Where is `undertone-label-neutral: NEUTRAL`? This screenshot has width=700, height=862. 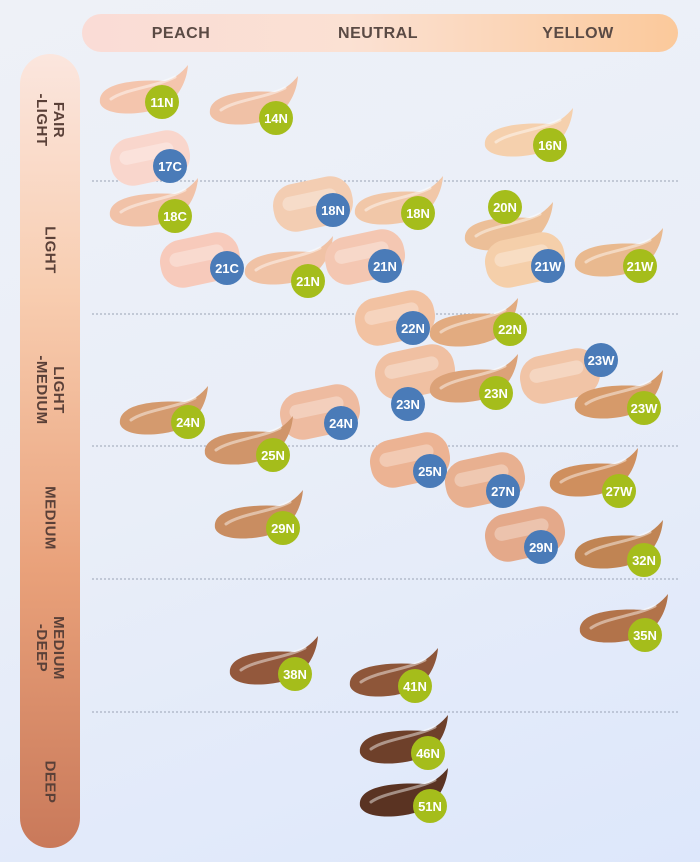 undertone-label-neutral: NEUTRAL is located at coordinates (378, 33).